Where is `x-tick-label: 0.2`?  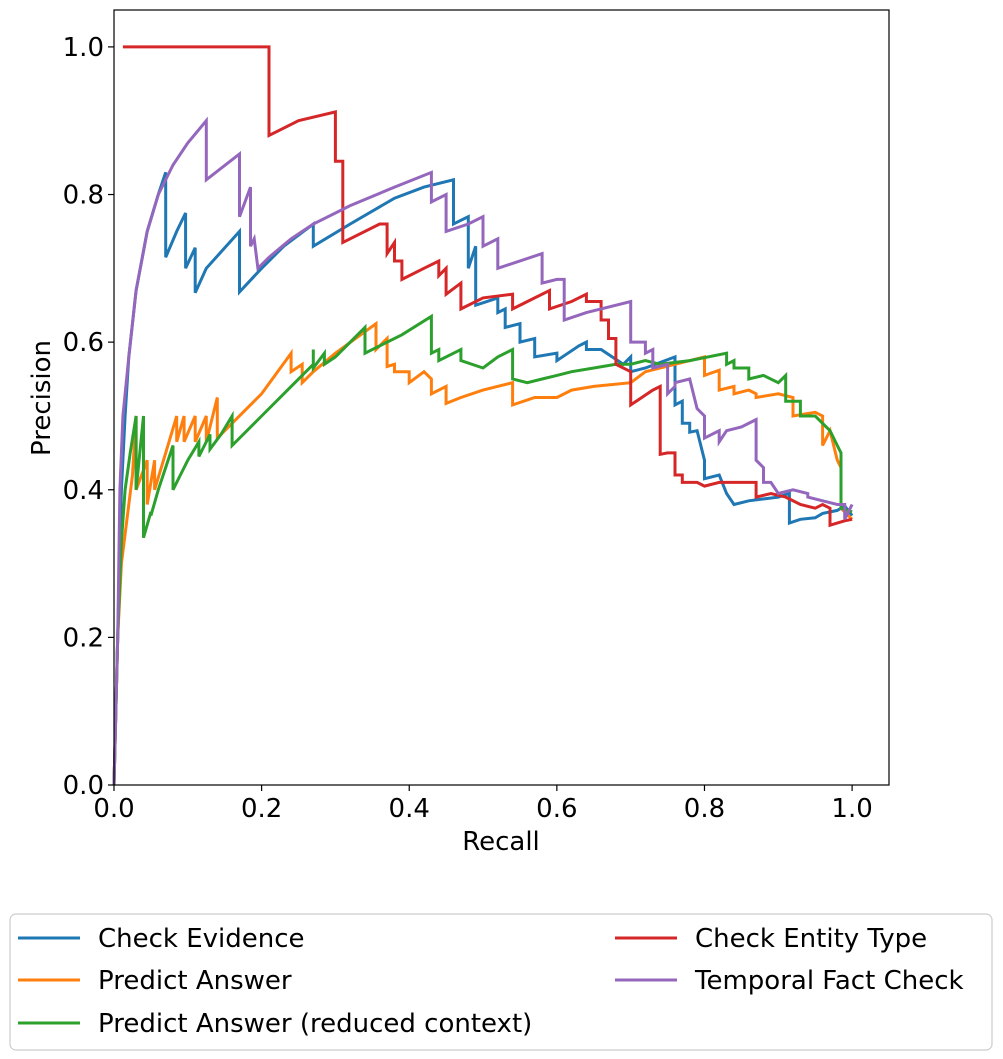
x-tick-label: 0.2 is located at coordinates (261, 809).